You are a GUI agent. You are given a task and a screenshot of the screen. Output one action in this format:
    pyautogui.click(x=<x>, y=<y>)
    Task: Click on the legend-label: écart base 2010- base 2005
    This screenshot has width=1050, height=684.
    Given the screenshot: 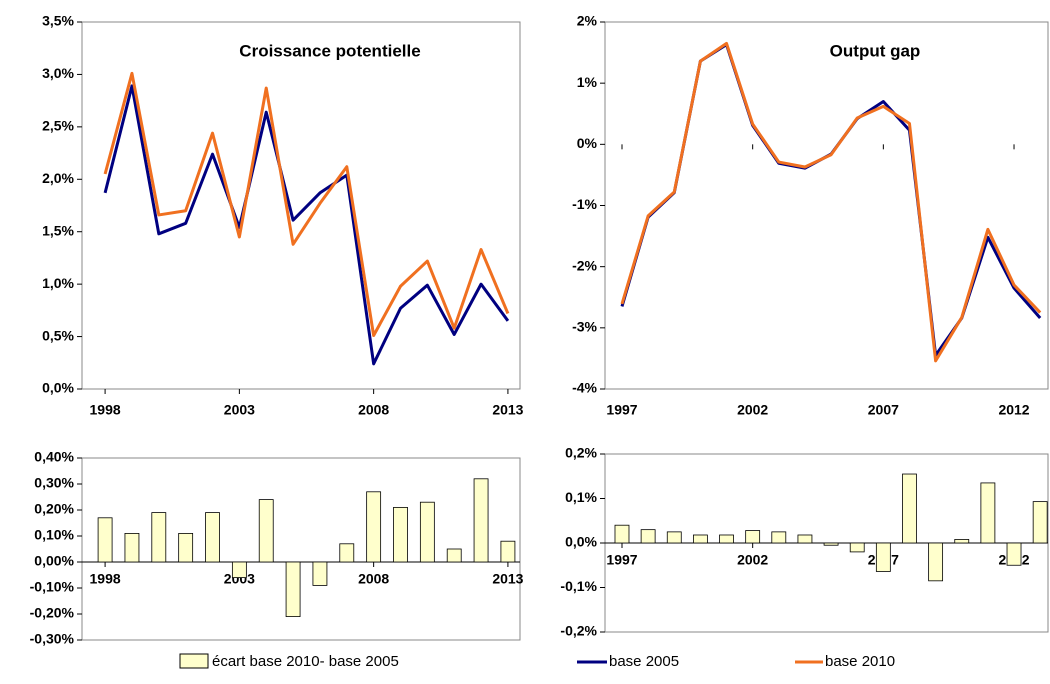 What is the action you would take?
    pyautogui.click(x=305, y=661)
    